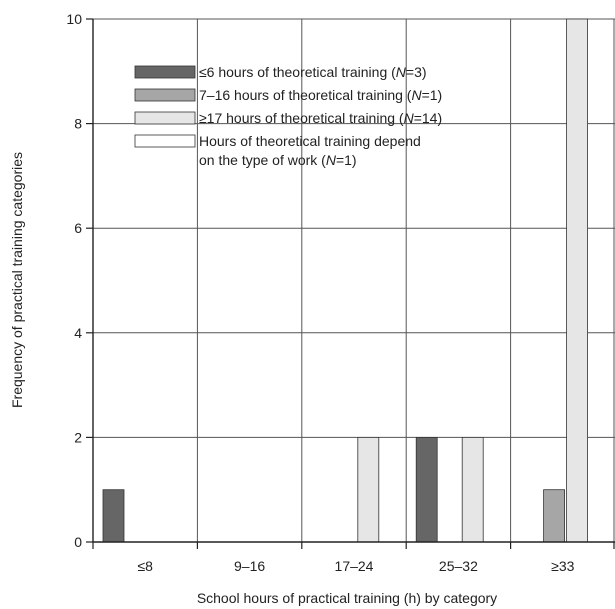 The width and height of the screenshot is (615, 609). What do you see at coordinates (78, 542) in the screenshot?
I see `y-tick-label: 0` at bounding box center [78, 542].